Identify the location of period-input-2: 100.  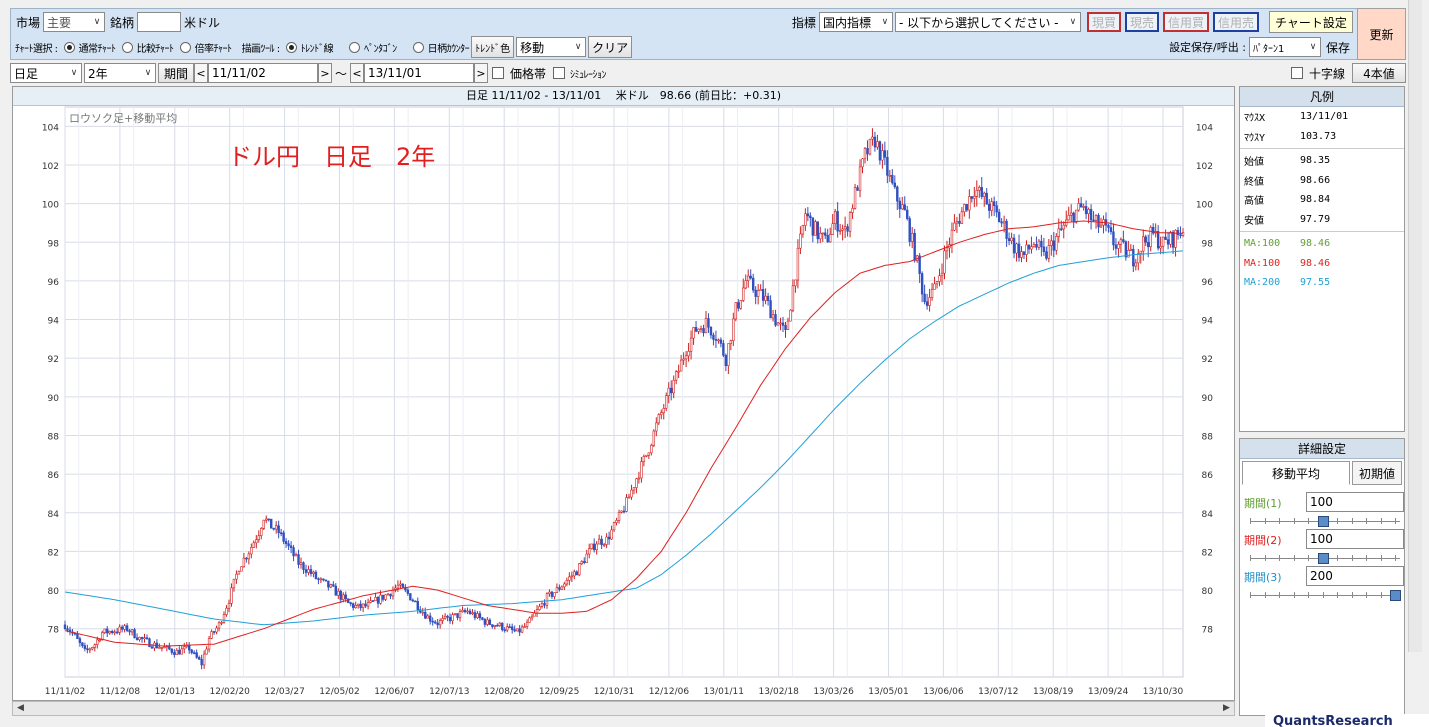
(1355, 539).